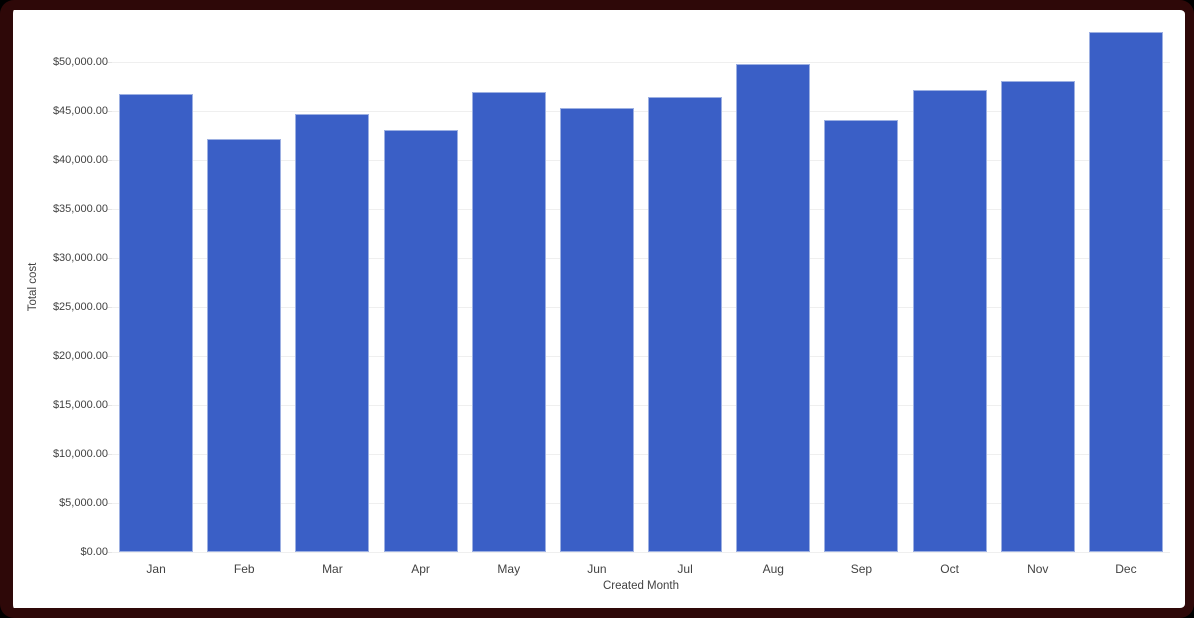 Image resolution: width=1194 pixels, height=618 pixels. Describe the element at coordinates (1125, 291) in the screenshot. I see `bar-dec` at that location.